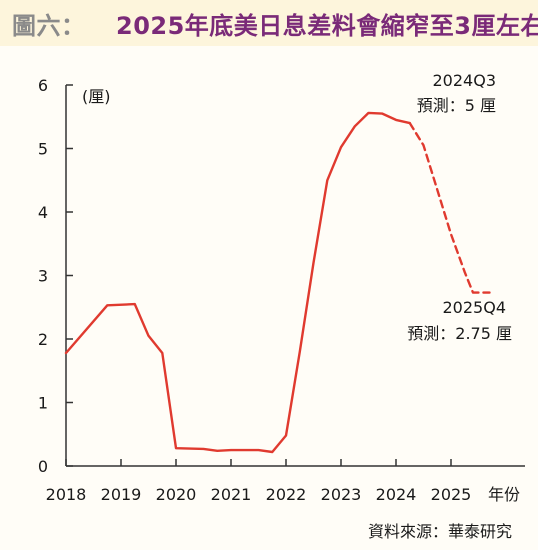 The image size is (538, 550). Describe the element at coordinates (231, 494) in the screenshot. I see `x-tick-label: 2021` at that location.